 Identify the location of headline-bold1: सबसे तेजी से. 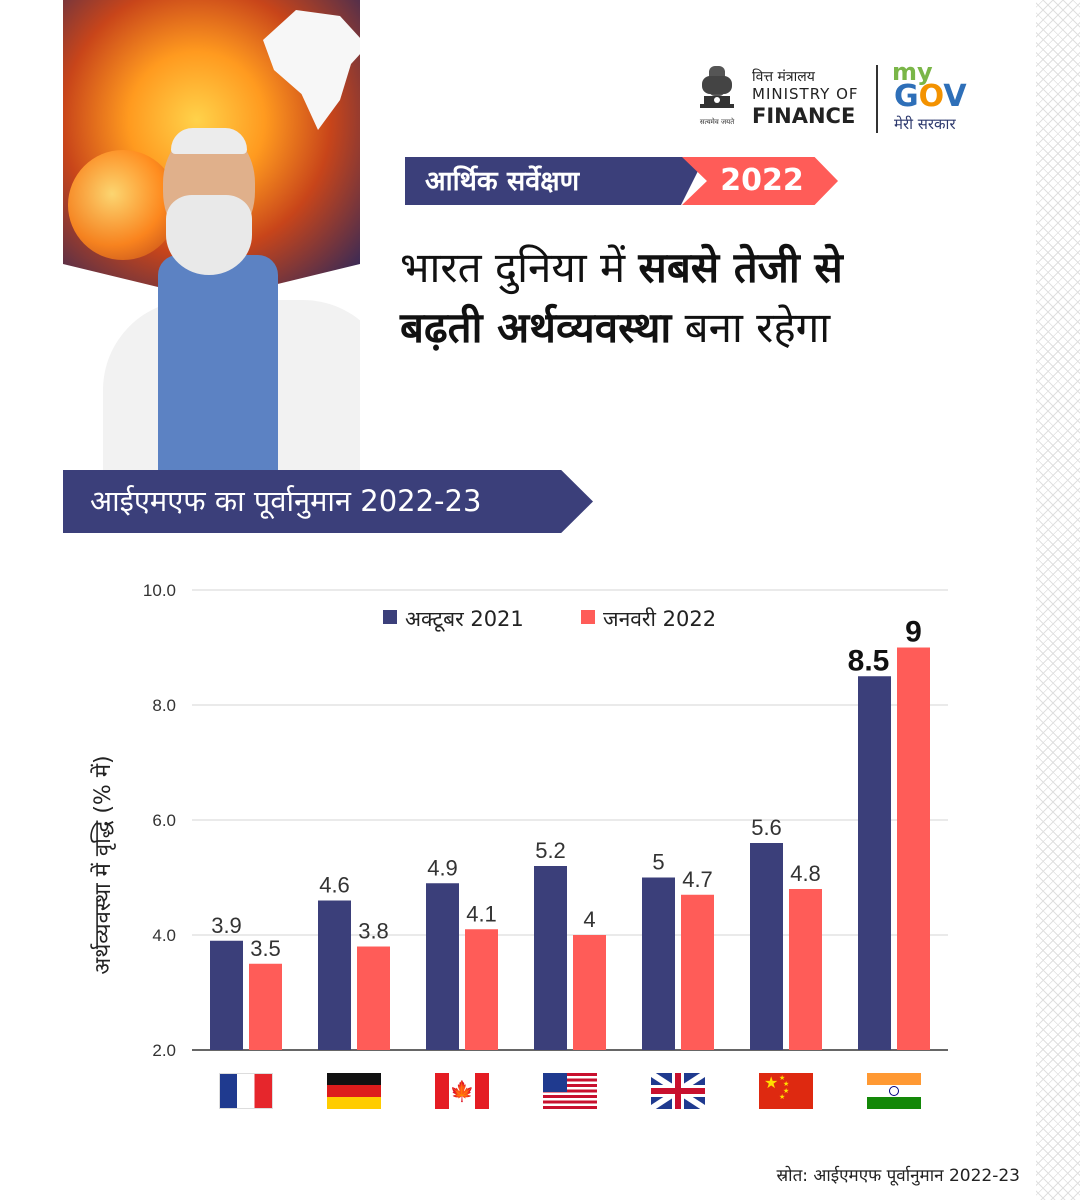
(740, 267).